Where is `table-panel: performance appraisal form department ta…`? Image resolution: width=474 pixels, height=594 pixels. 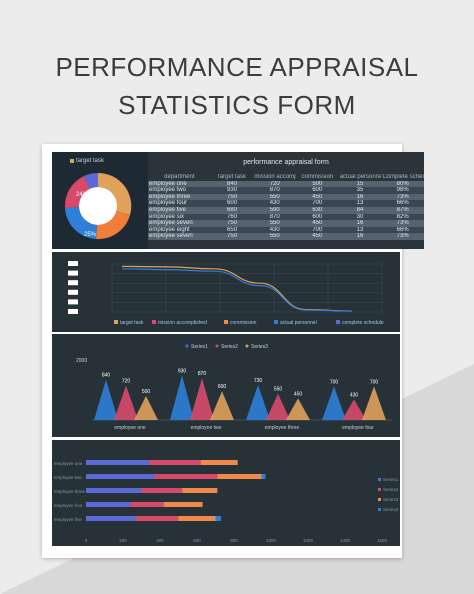 table-panel: performance appraisal form department ta… is located at coordinates (286, 200).